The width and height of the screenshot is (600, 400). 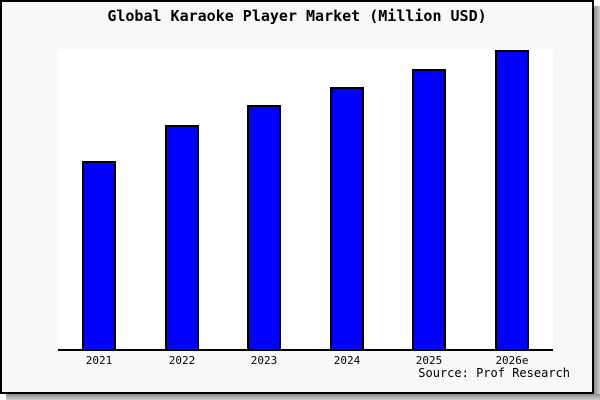 What do you see at coordinates (512, 360) in the screenshot?
I see `x-tick-label-2026e: 2026e` at bounding box center [512, 360].